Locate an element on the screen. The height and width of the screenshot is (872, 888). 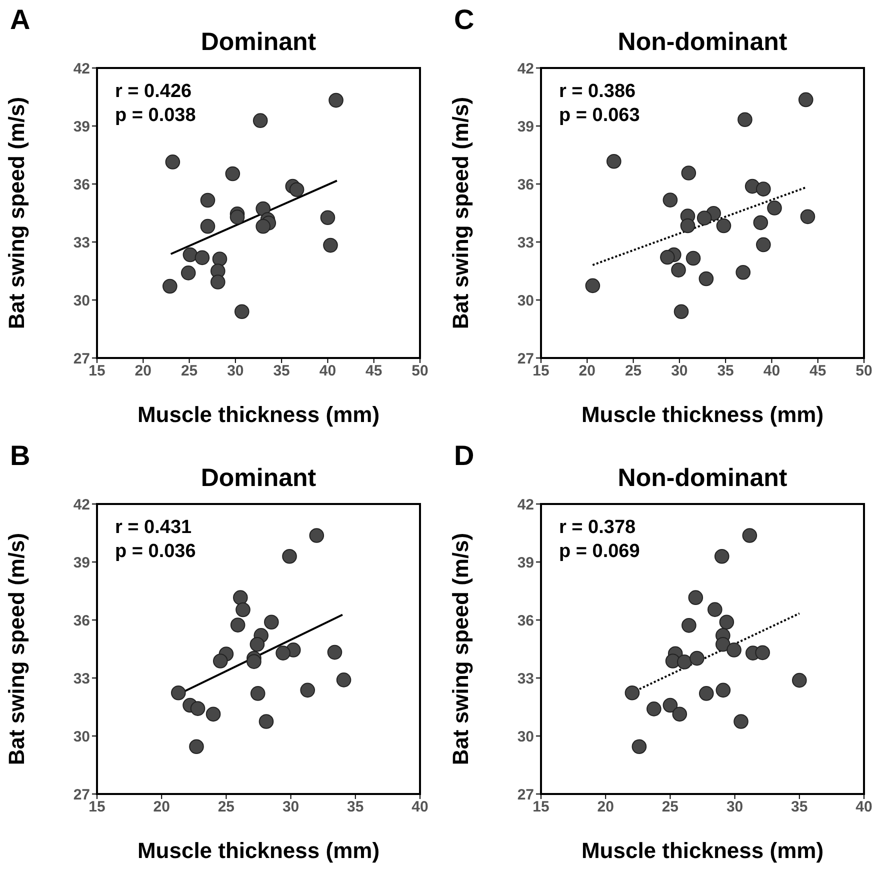
annotation: r = 0.426 is located at coordinates (154, 92).